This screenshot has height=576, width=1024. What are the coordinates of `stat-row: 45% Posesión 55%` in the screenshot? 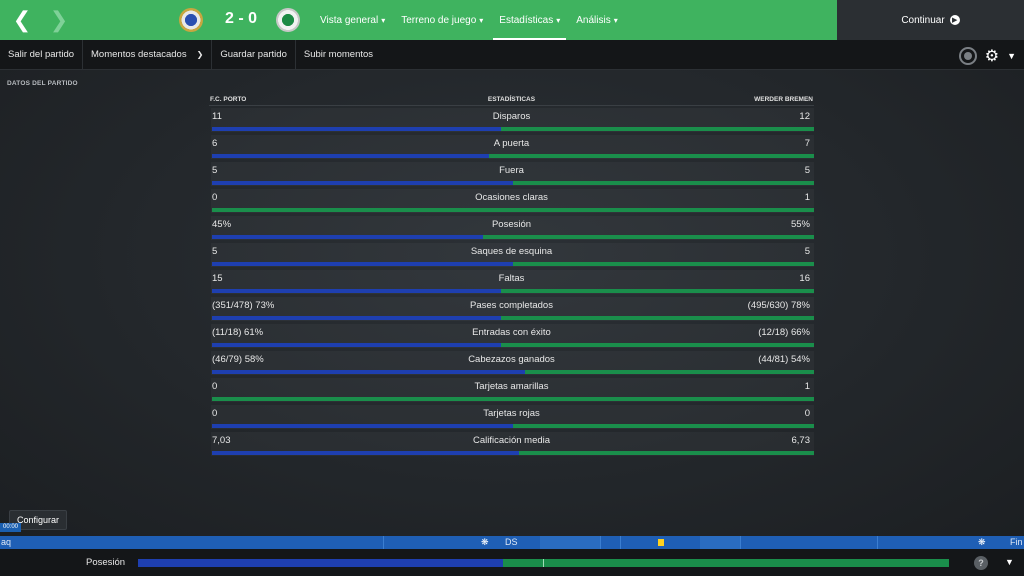 It's located at (511, 227).